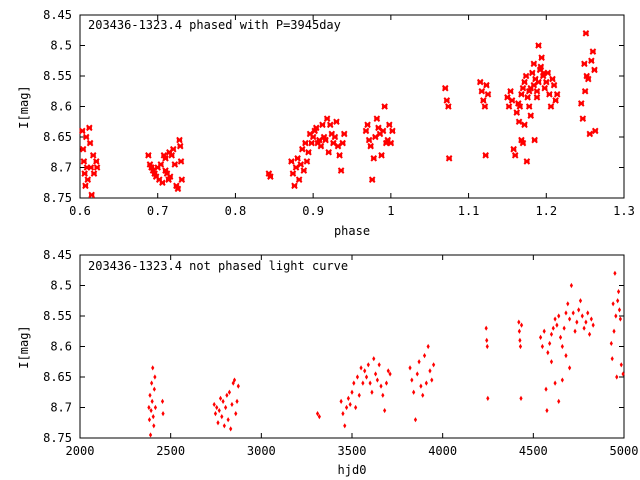 This screenshot has width=640, height=480. Describe the element at coordinates (218, 266) in the screenshot. I see `plot-title: 203436-1323.4 not phased light curve` at that location.